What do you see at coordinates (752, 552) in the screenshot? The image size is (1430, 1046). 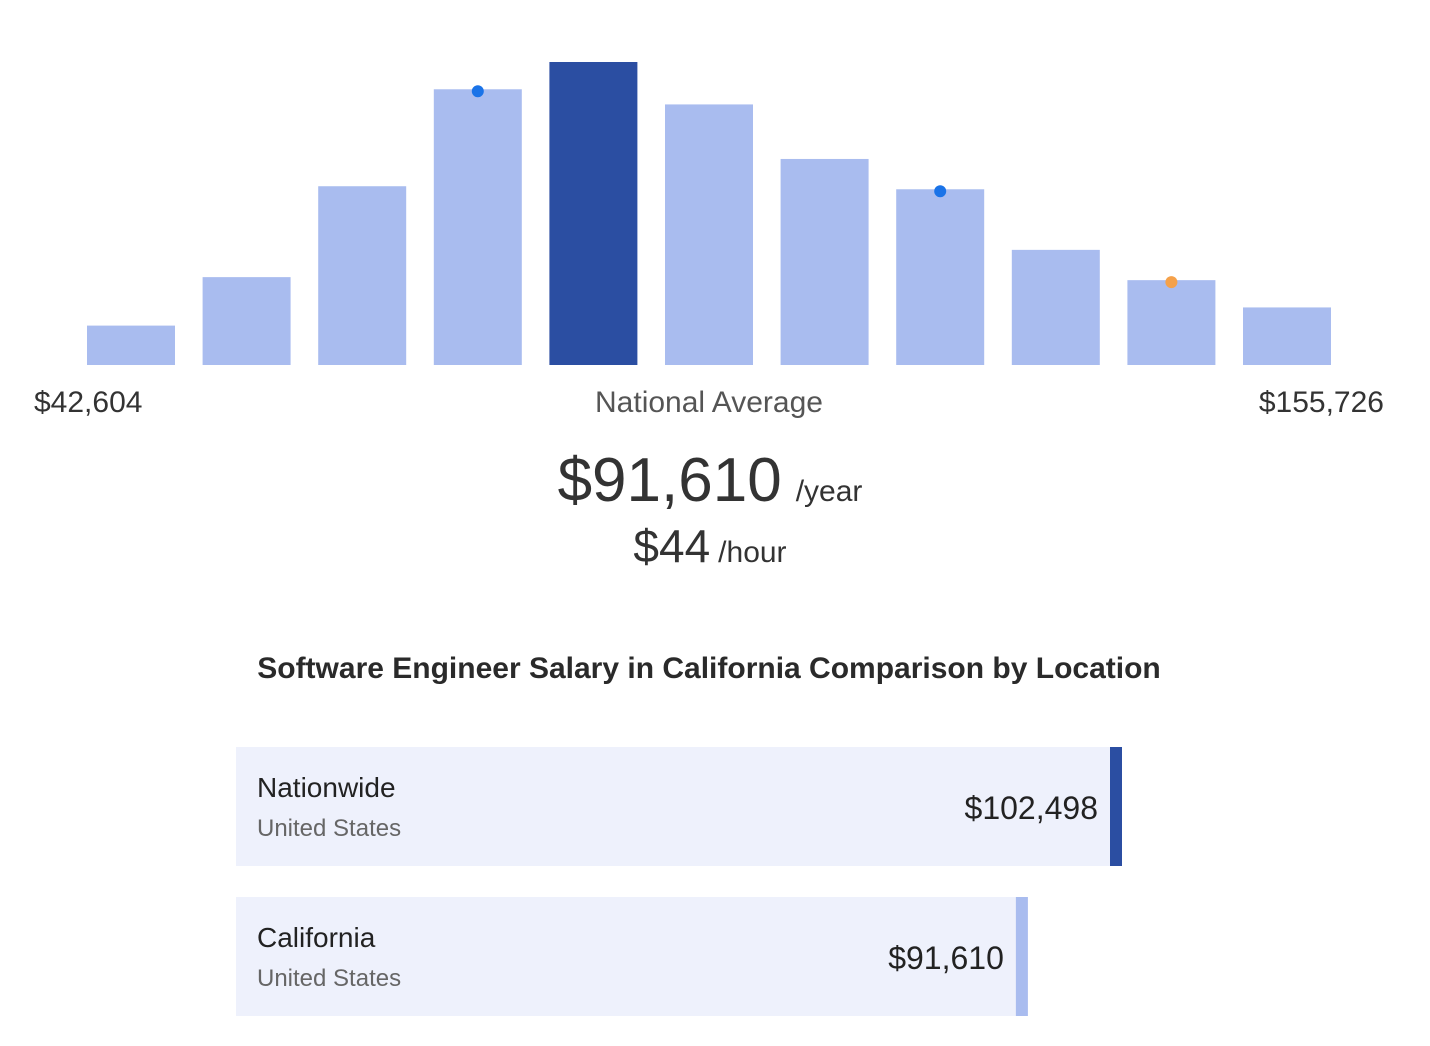 I see `hourly-unit: /hour` at bounding box center [752, 552].